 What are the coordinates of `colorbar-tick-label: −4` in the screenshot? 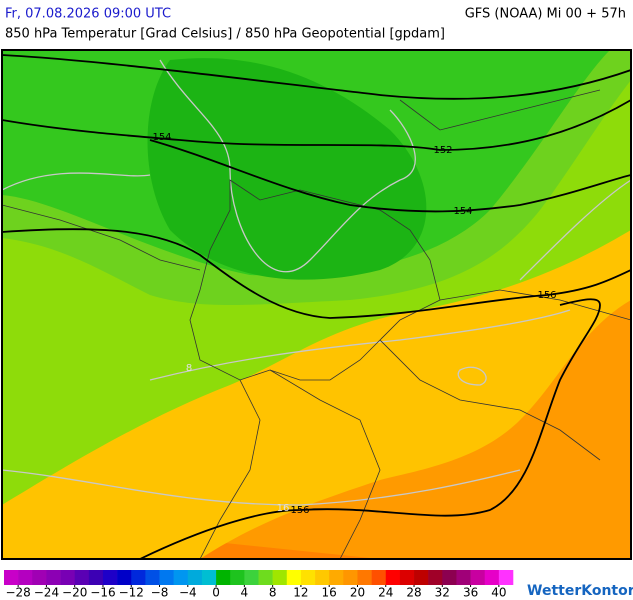 It's located at (188, 593).